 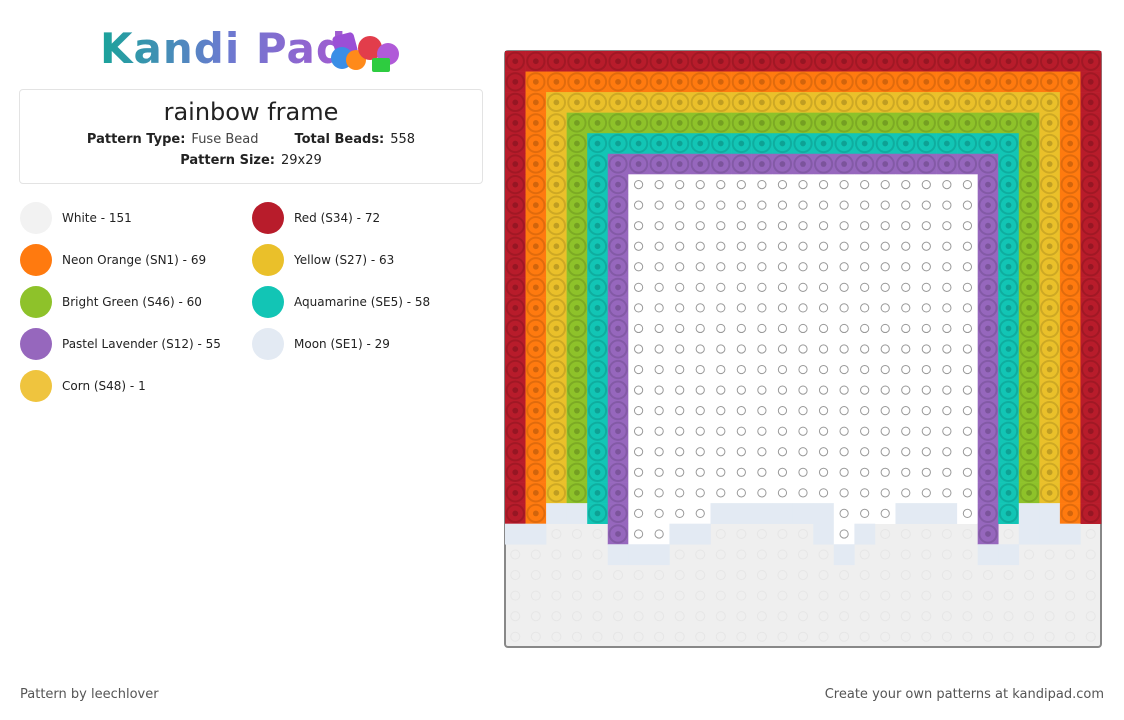 I want to click on footer-link: Create your own patterns at kandipad.com, so click(x=964, y=694).